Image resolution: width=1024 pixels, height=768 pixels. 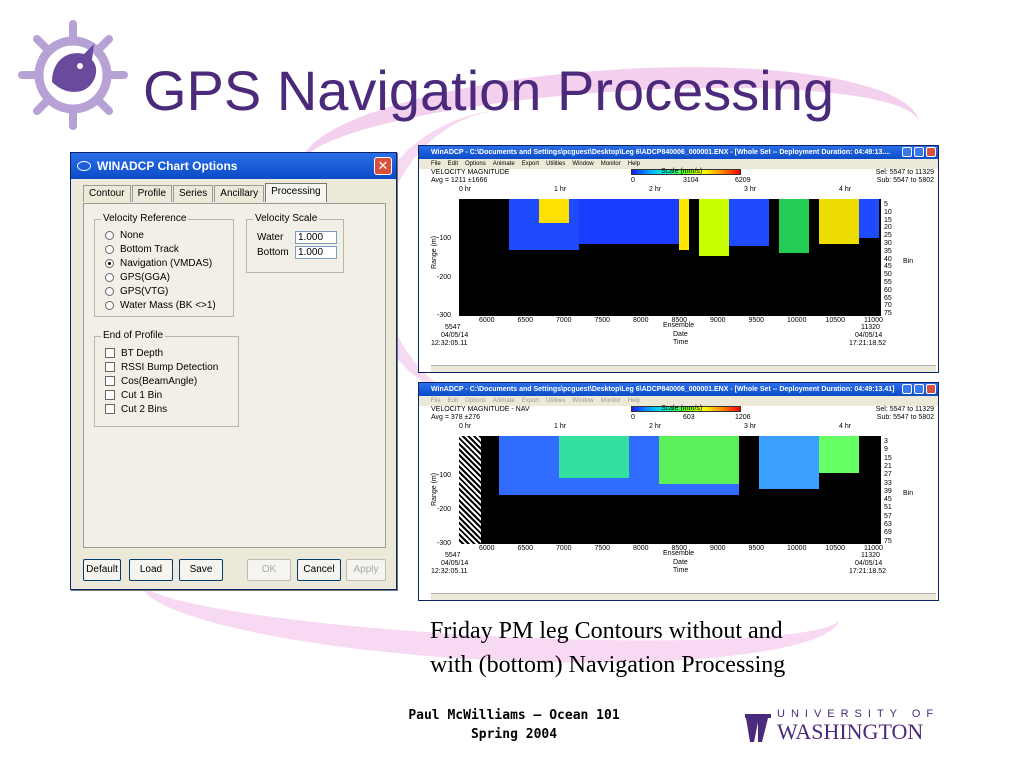 What do you see at coordinates (171, 395) in the screenshot?
I see `checkbox-cut-1-bin: Cut 1 Bin` at bounding box center [171, 395].